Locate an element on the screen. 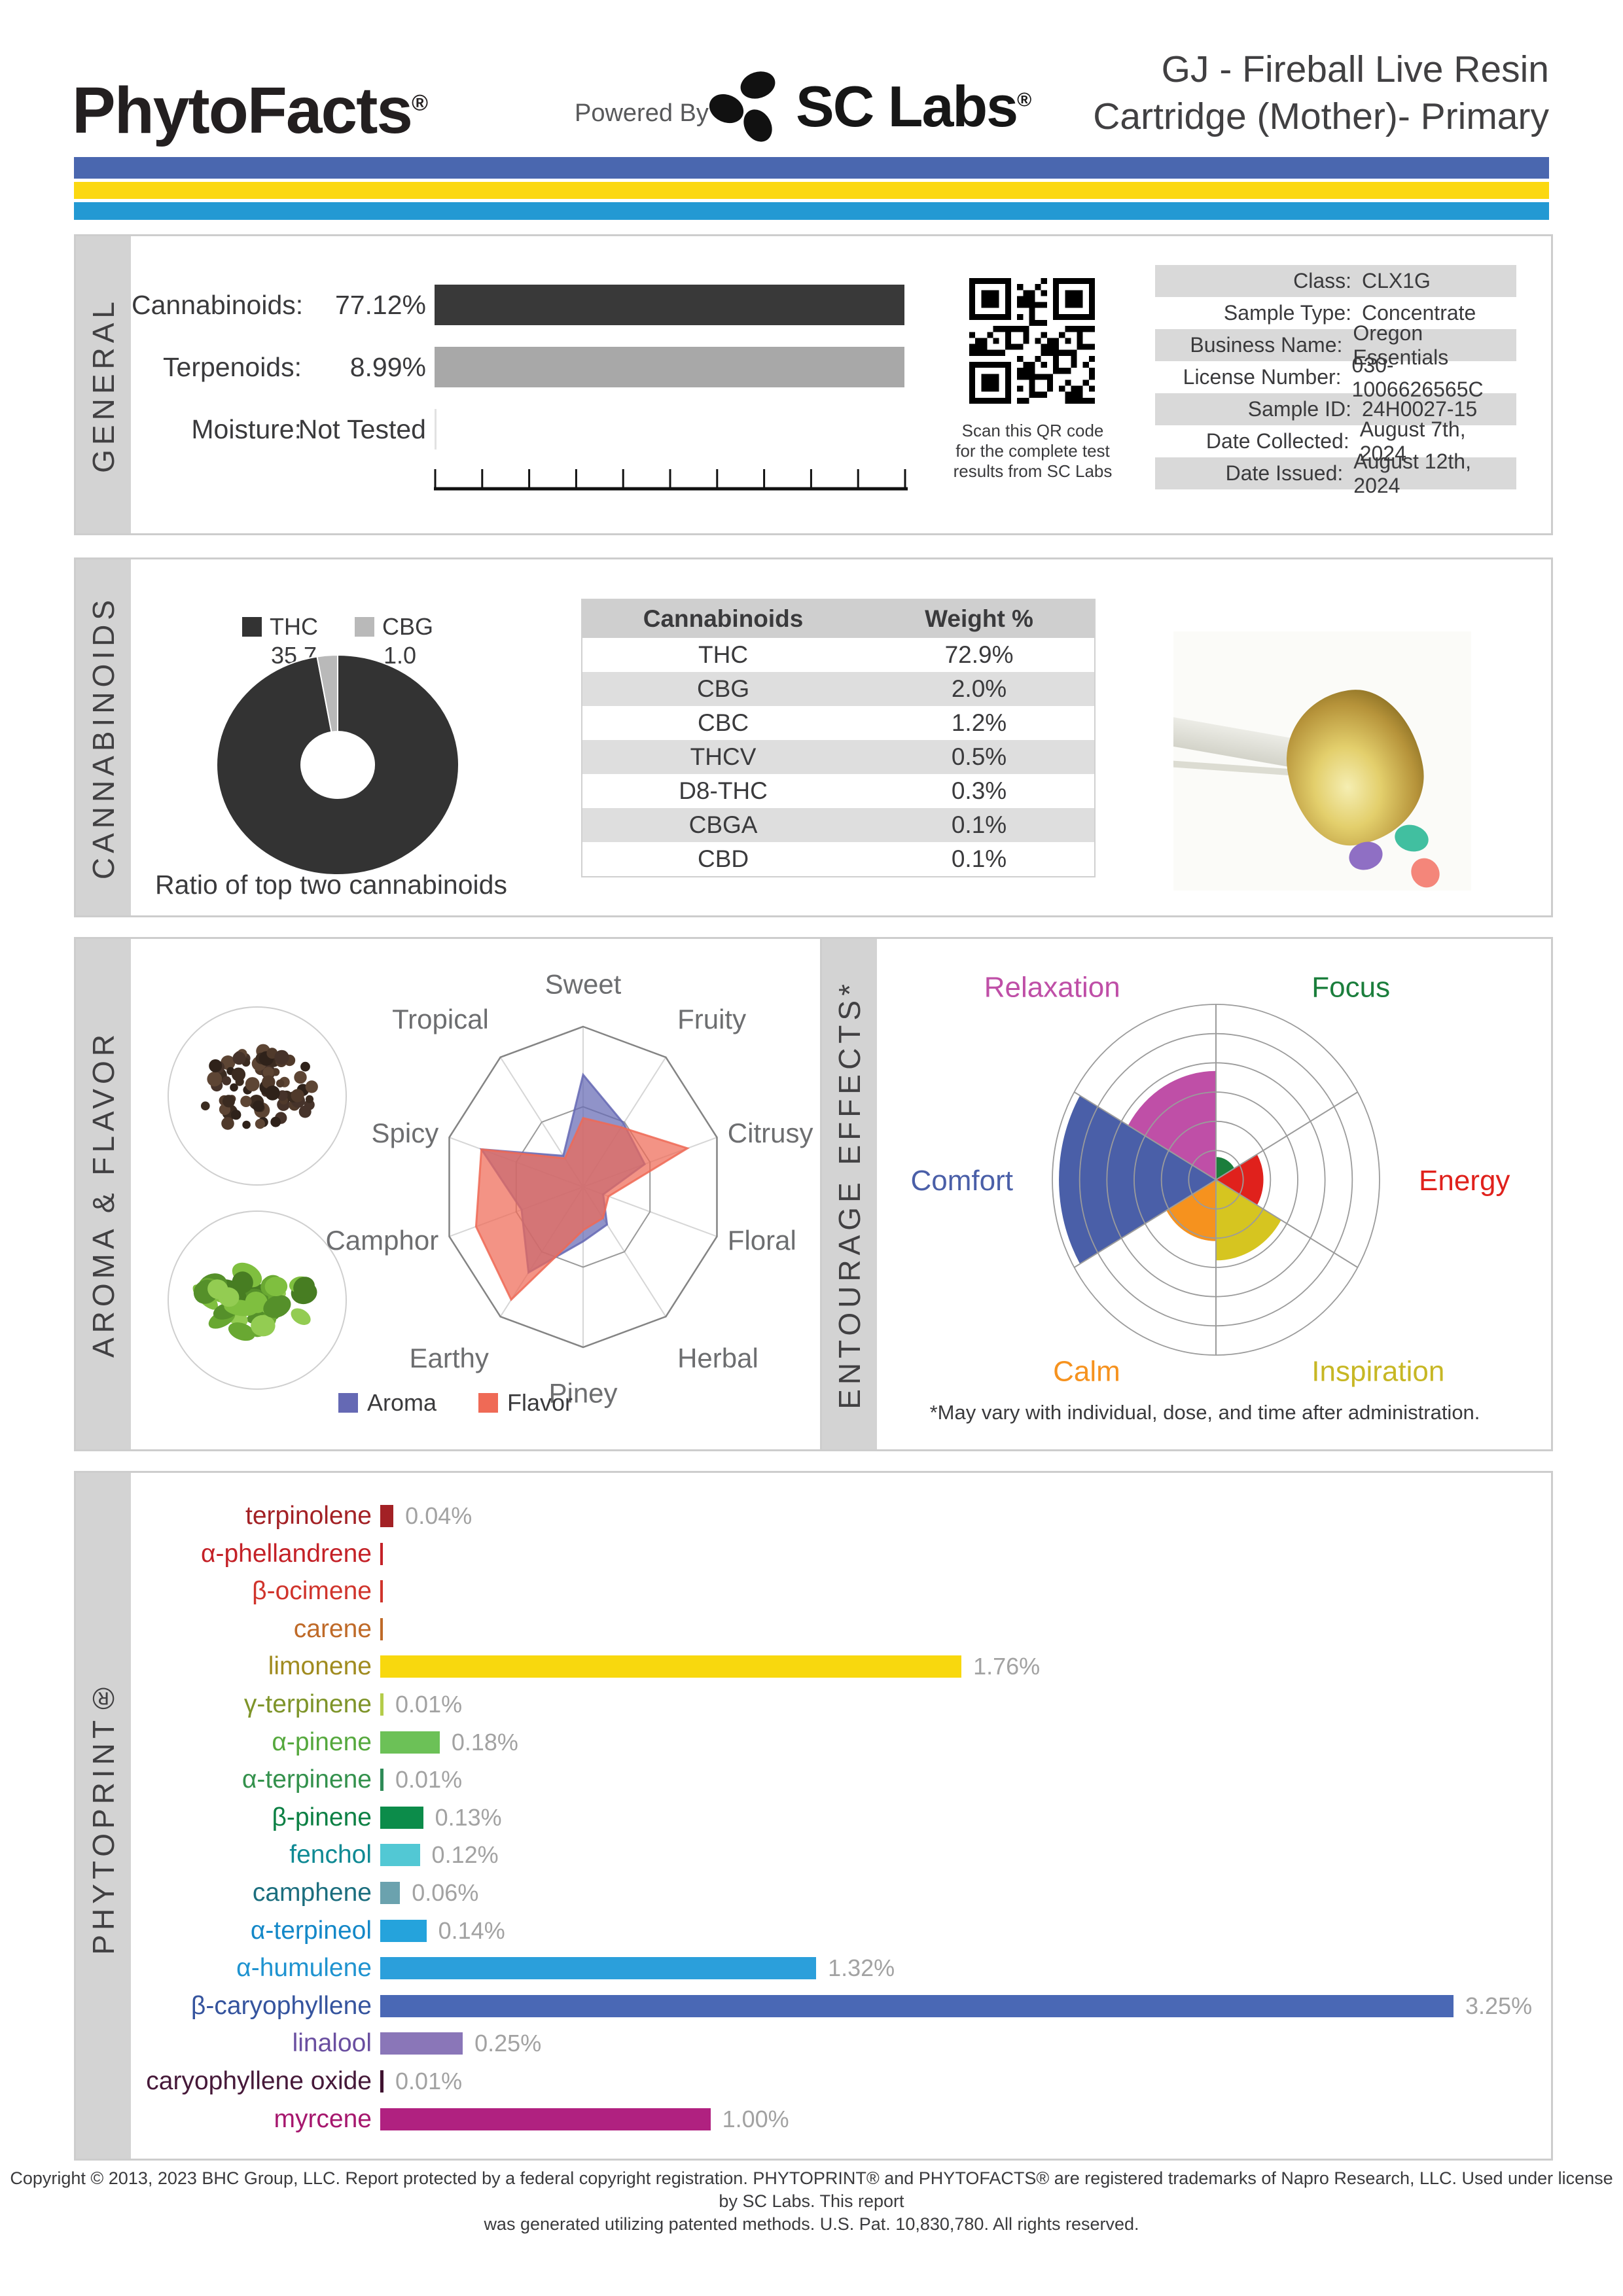 The width and height of the screenshot is (1623, 2296). info-label: Class: is located at coordinates (1322, 280).